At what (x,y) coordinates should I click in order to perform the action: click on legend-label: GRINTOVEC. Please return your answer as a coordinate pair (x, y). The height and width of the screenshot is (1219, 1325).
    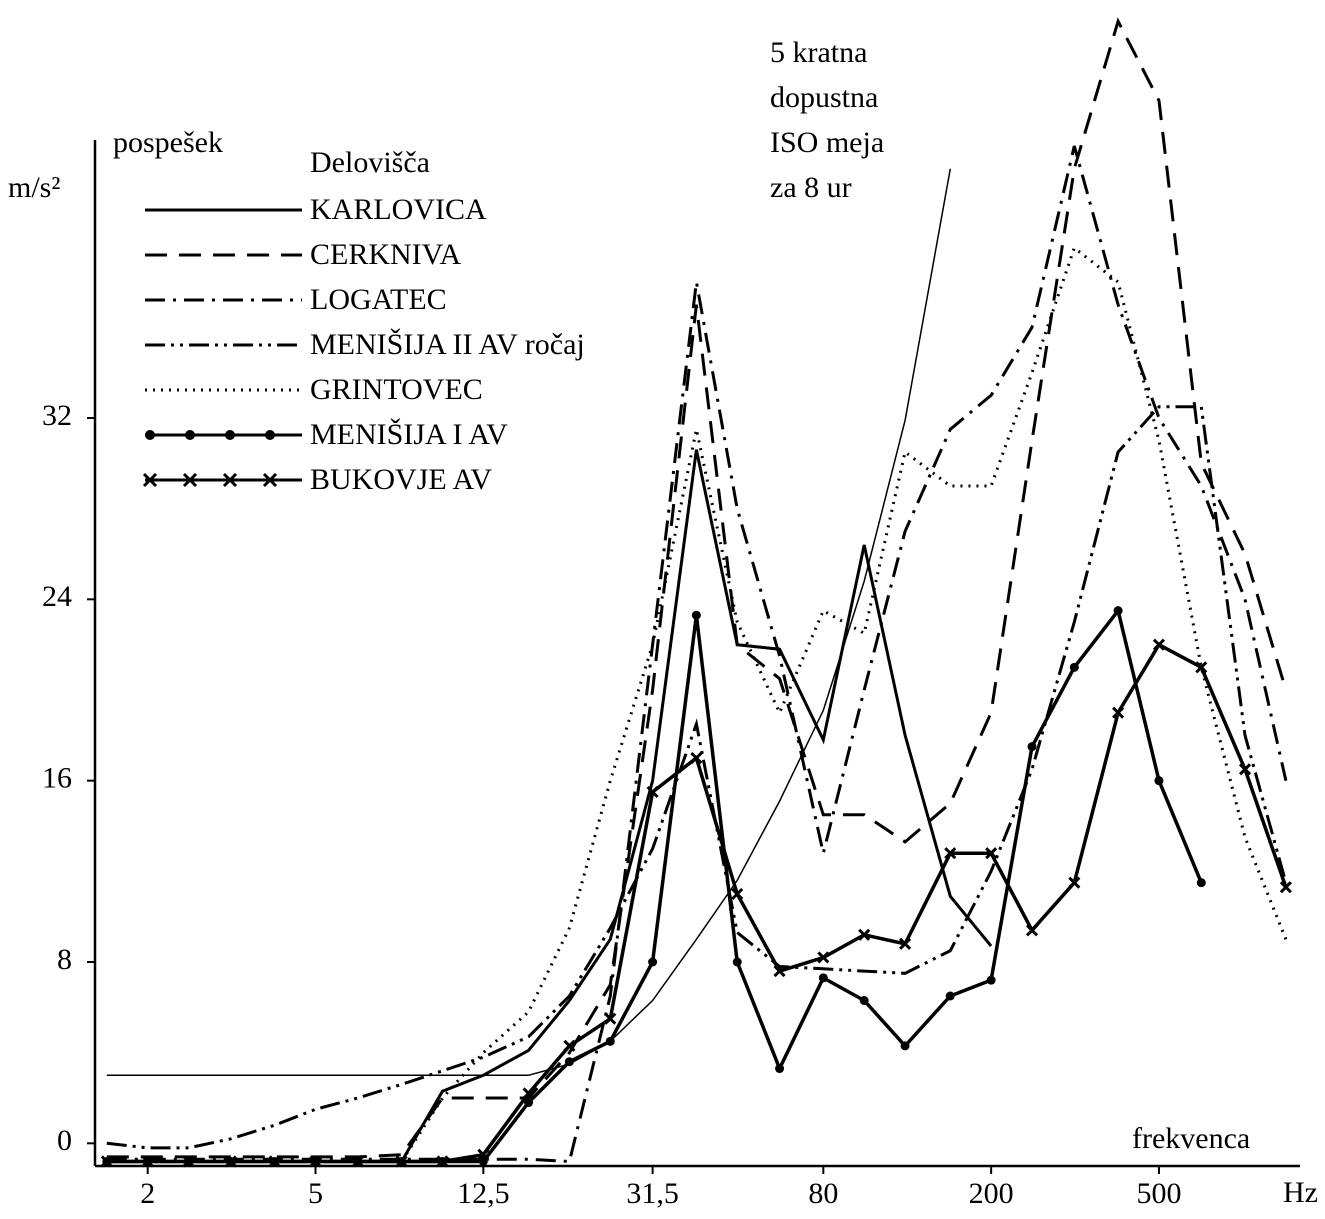
    Looking at the image, I should click on (396, 389).